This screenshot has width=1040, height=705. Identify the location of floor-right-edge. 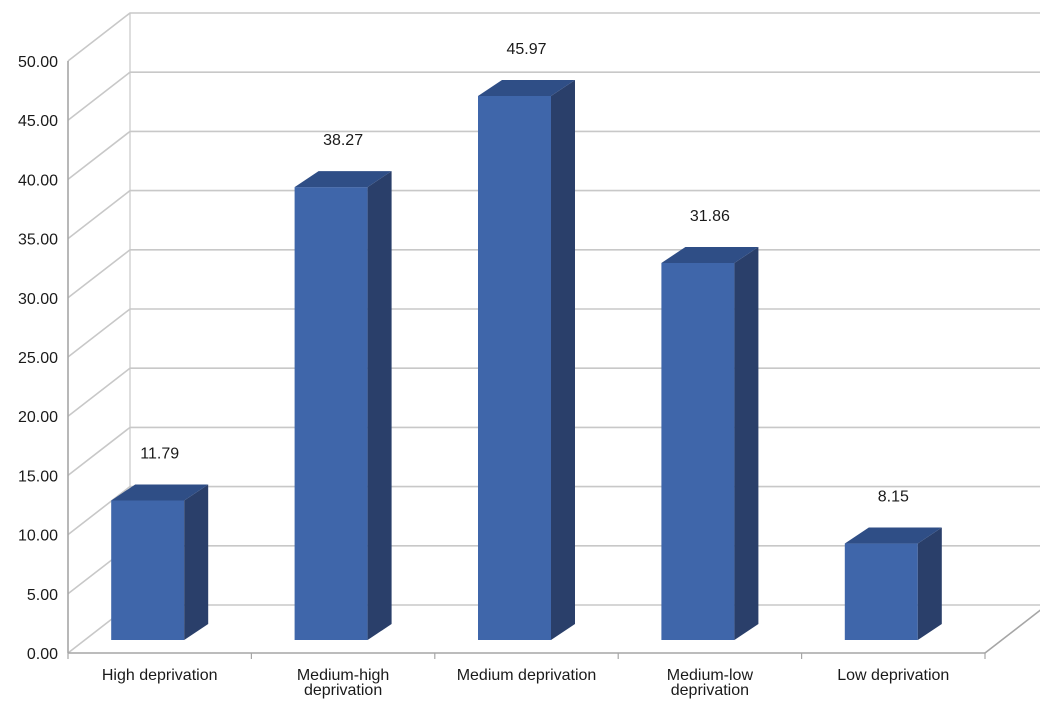
(1012, 631).